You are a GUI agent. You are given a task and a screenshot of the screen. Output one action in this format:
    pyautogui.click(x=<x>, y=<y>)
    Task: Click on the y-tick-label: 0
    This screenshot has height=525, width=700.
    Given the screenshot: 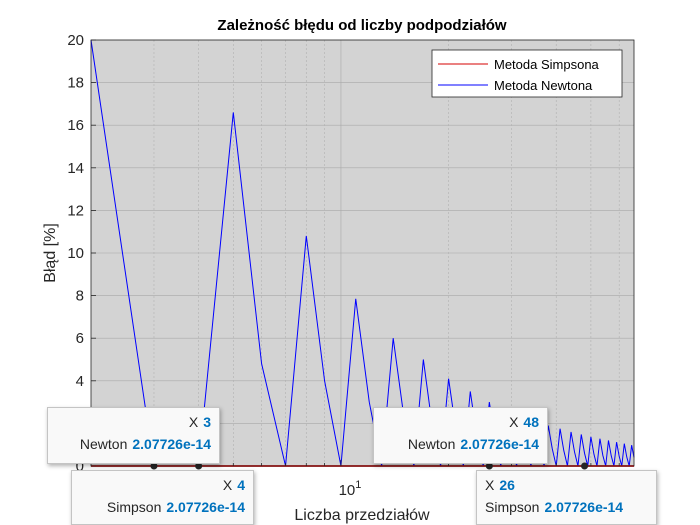 What is the action you would take?
    pyautogui.click(x=80, y=466)
    